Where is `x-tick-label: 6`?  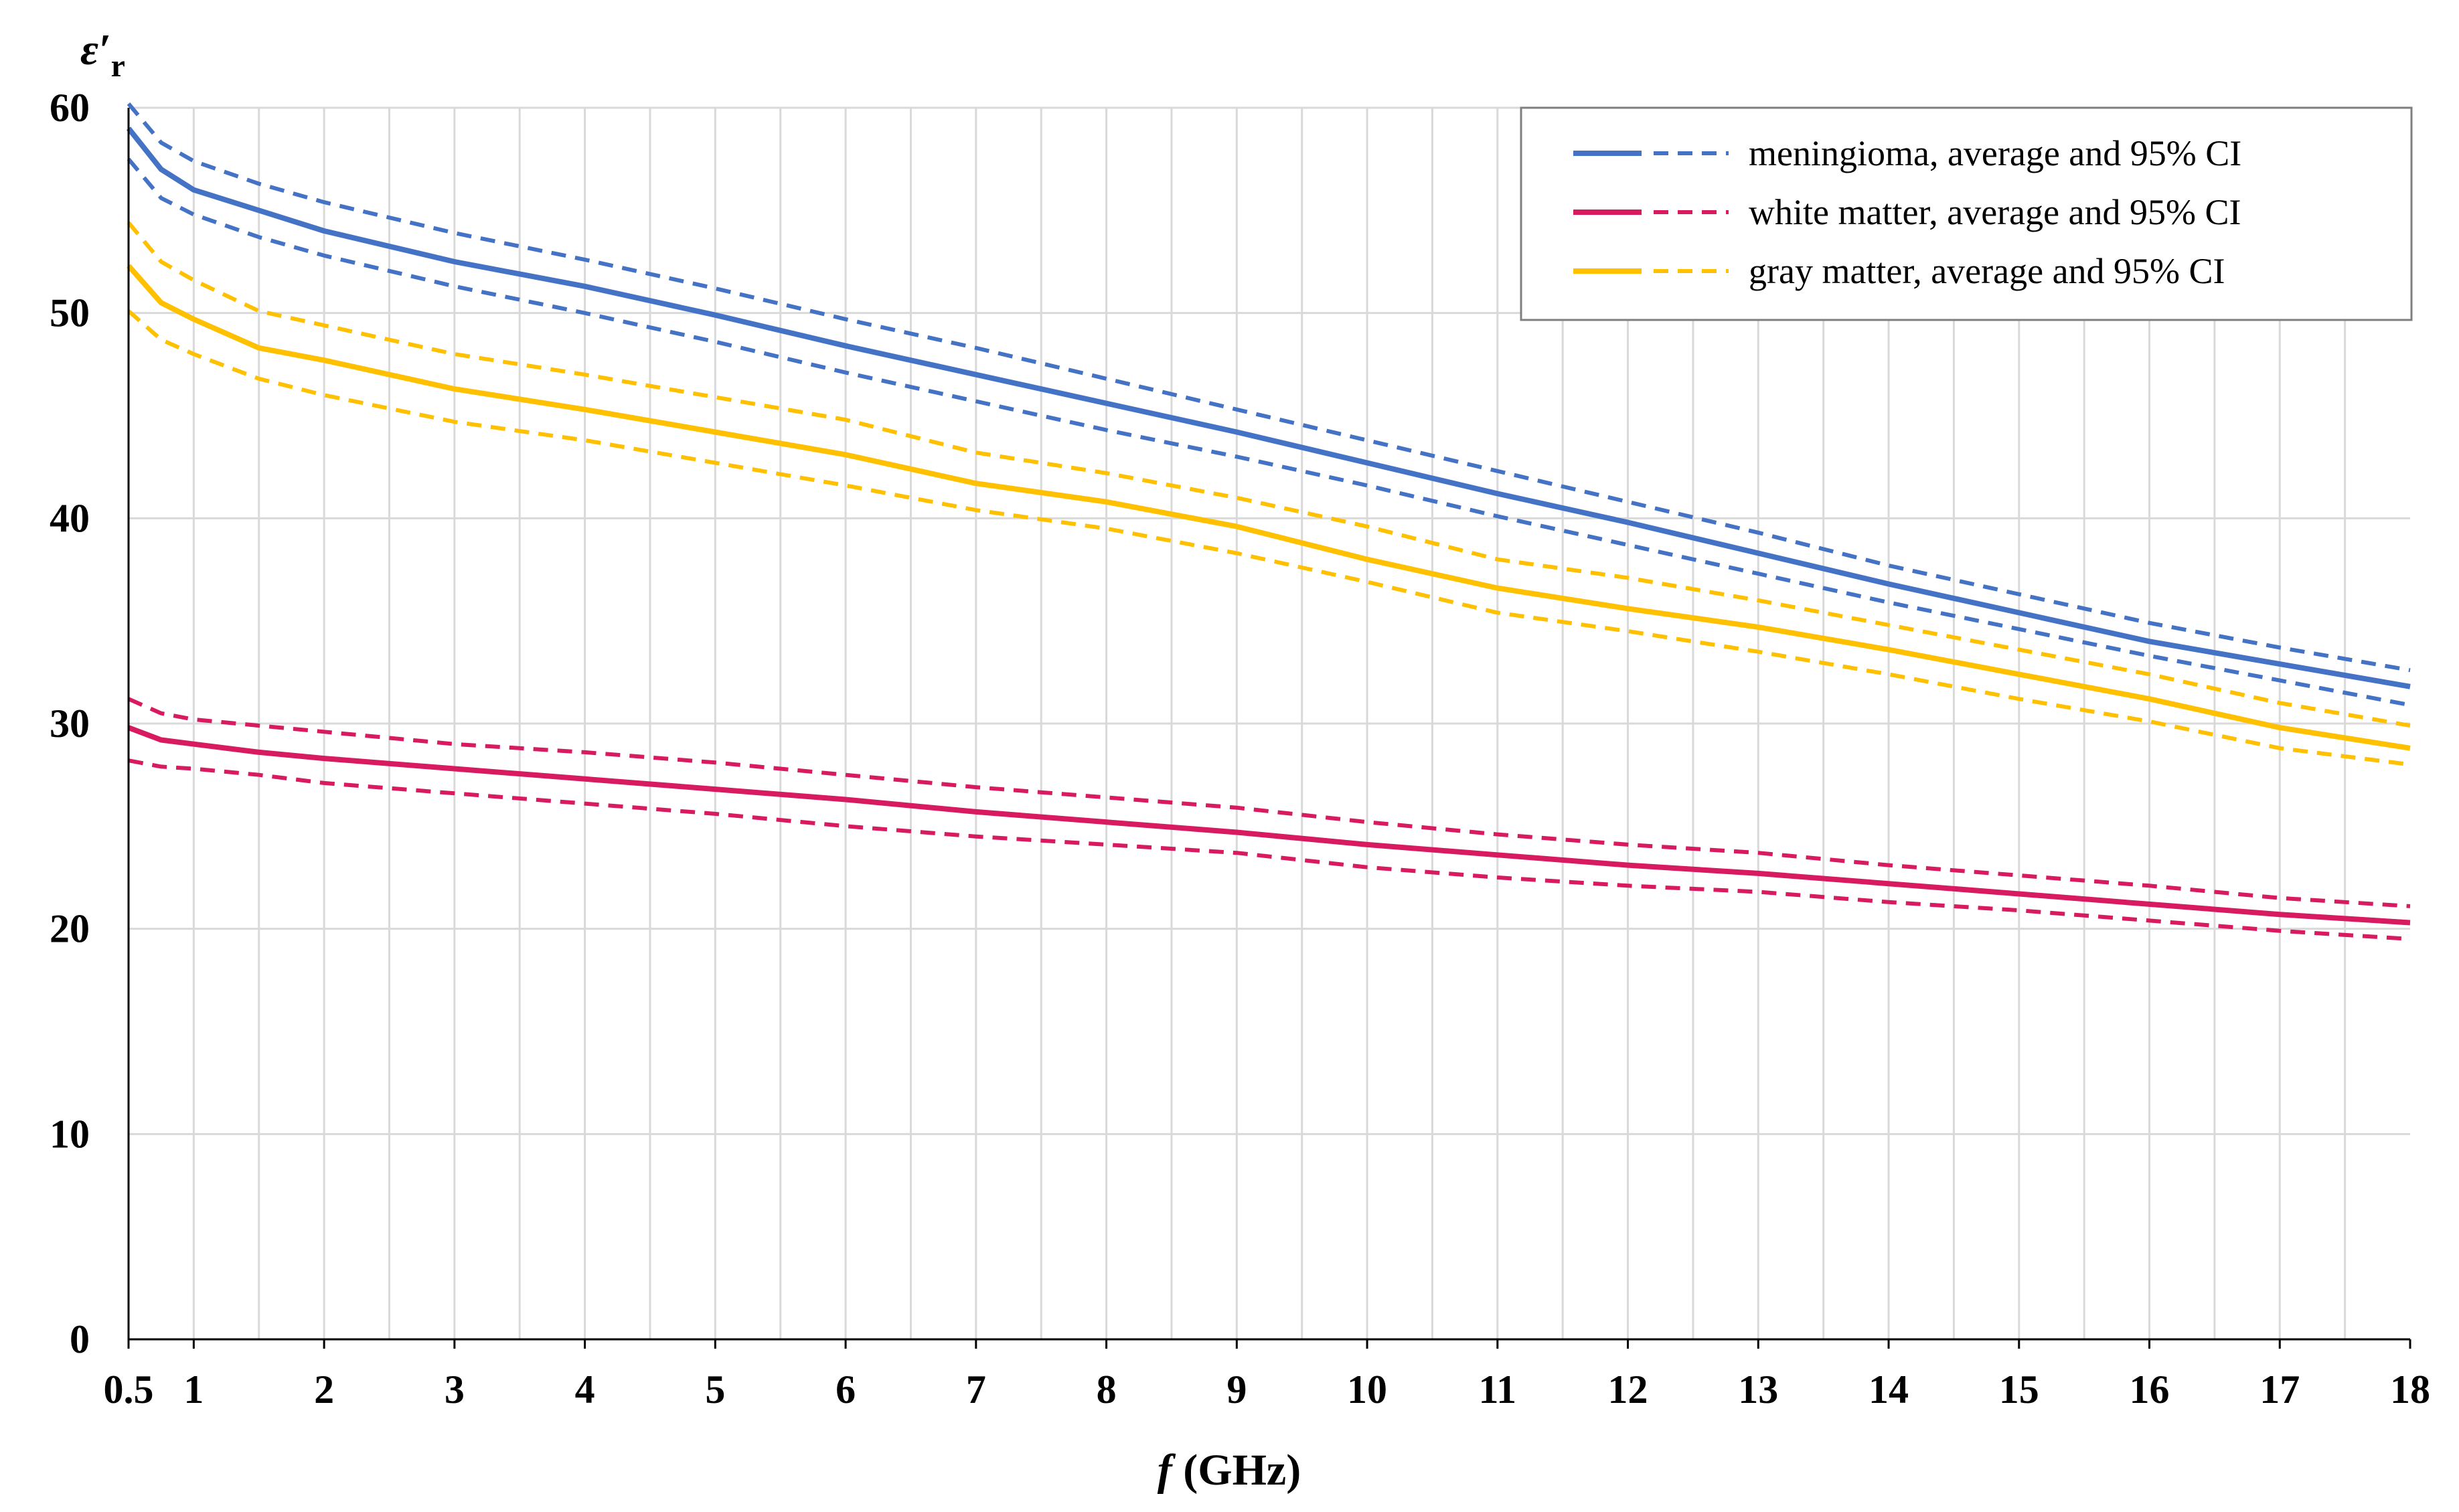
x-tick-label: 6 is located at coordinates (846, 1389).